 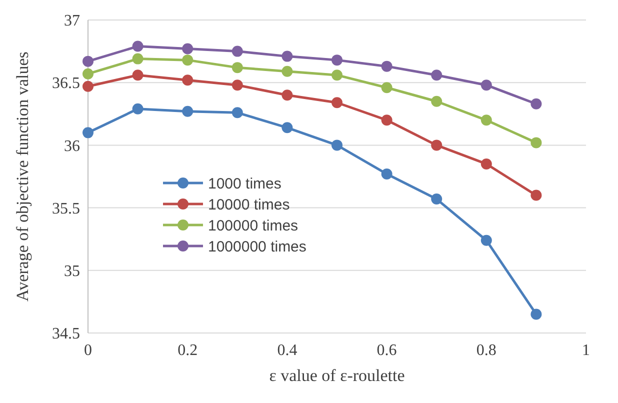 I want to click on legend-label: 100000 times, so click(x=253, y=225).